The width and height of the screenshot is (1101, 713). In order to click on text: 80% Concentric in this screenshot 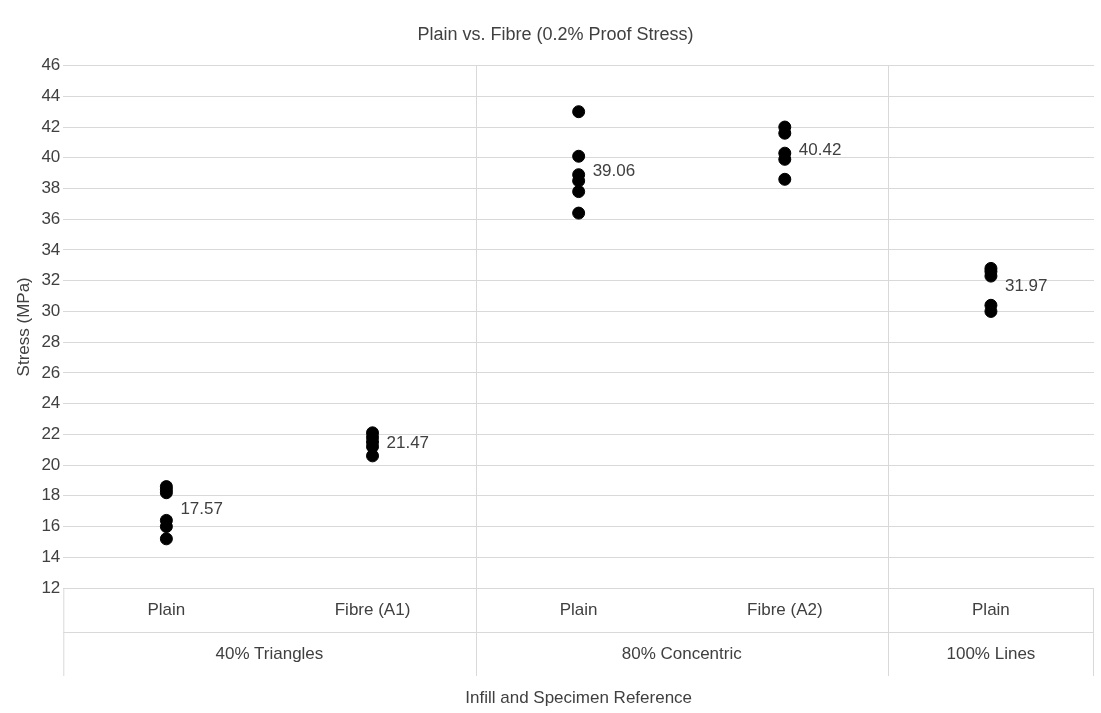, I will do `click(682, 653)`.